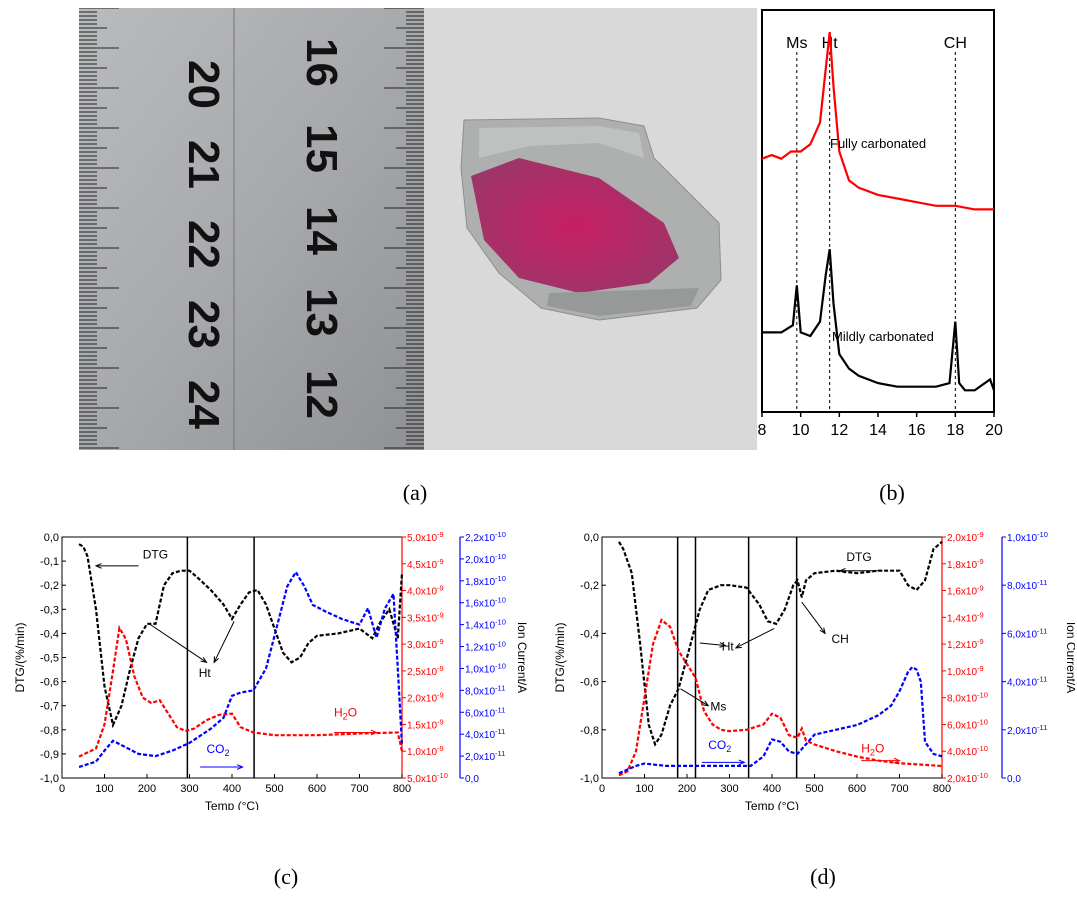 The image size is (1077, 909). I want to click on y-left-tick-label: 0,0, so click(51, 538).